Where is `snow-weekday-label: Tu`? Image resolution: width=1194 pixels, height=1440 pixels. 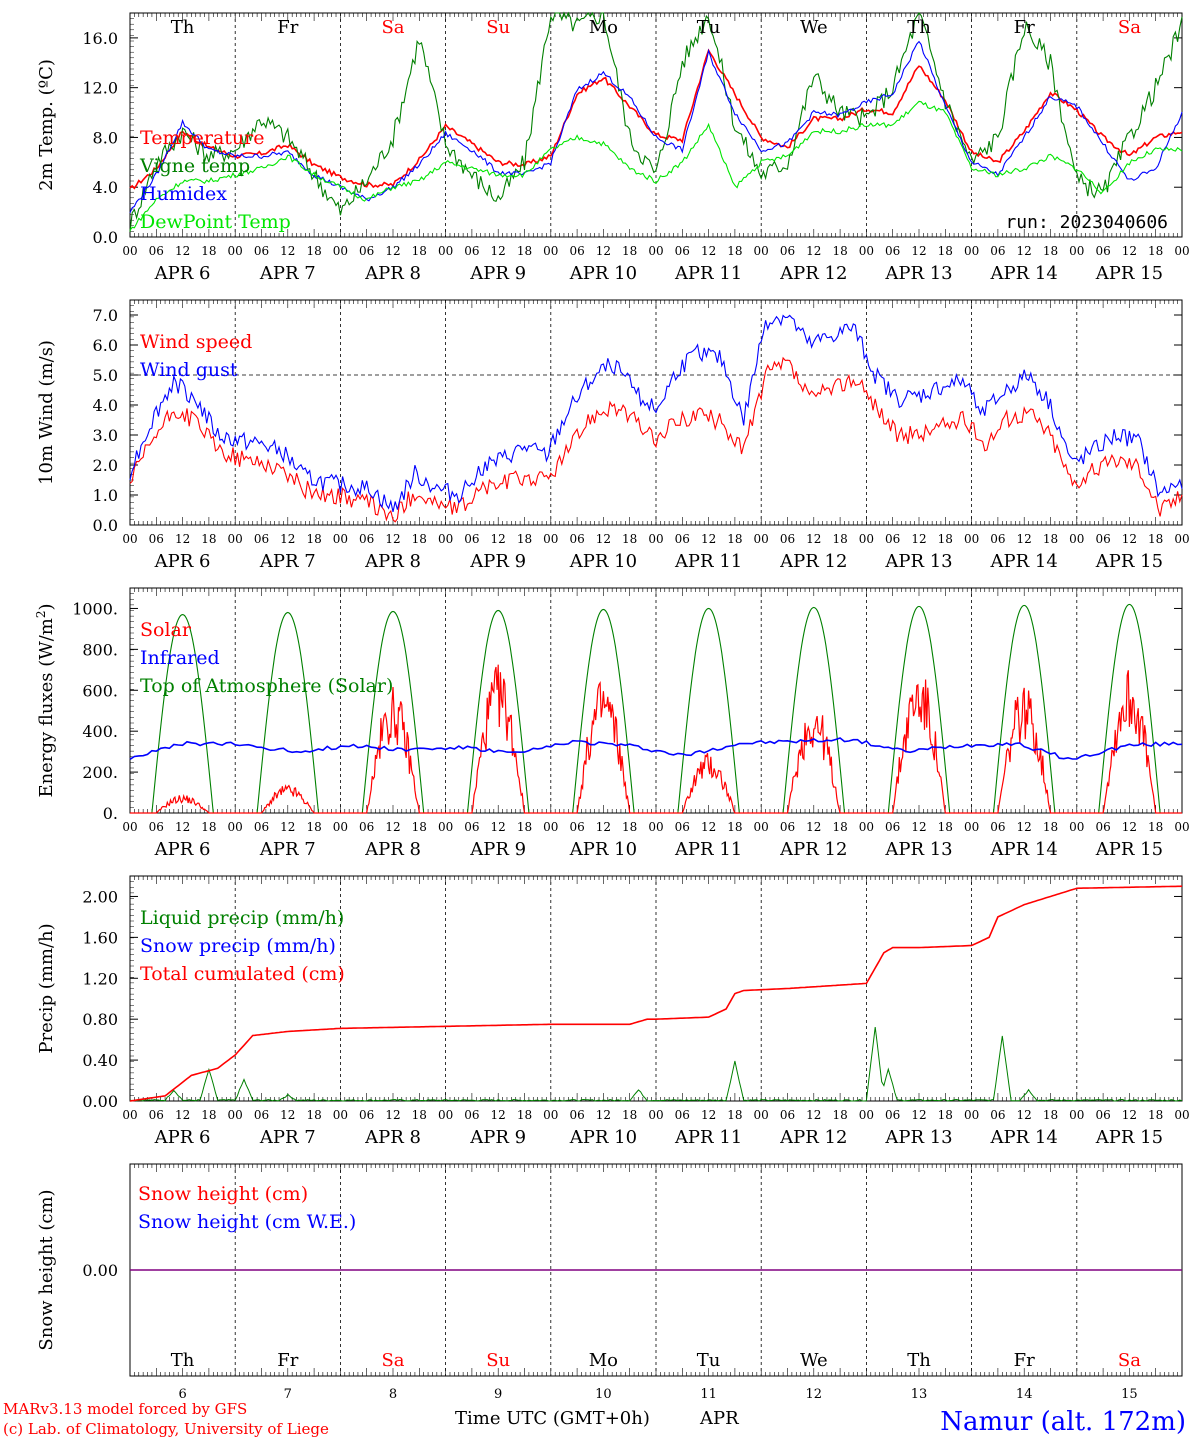
snow-weekday-label: Tu is located at coordinates (709, 1360).